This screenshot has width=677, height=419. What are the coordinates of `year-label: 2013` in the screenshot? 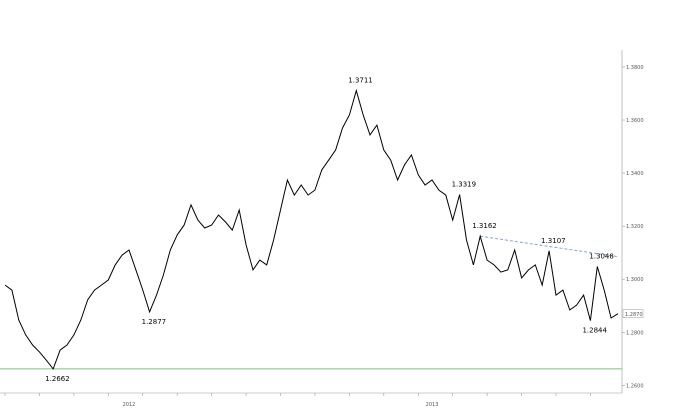 It's located at (432, 405).